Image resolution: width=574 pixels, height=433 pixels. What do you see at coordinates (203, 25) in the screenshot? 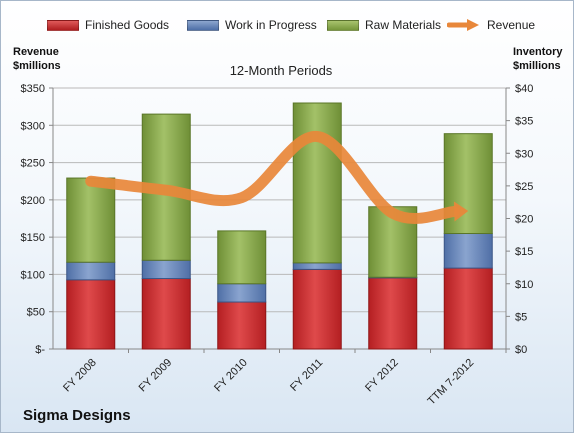
I see `legend-swatch-work-in-progress` at bounding box center [203, 25].